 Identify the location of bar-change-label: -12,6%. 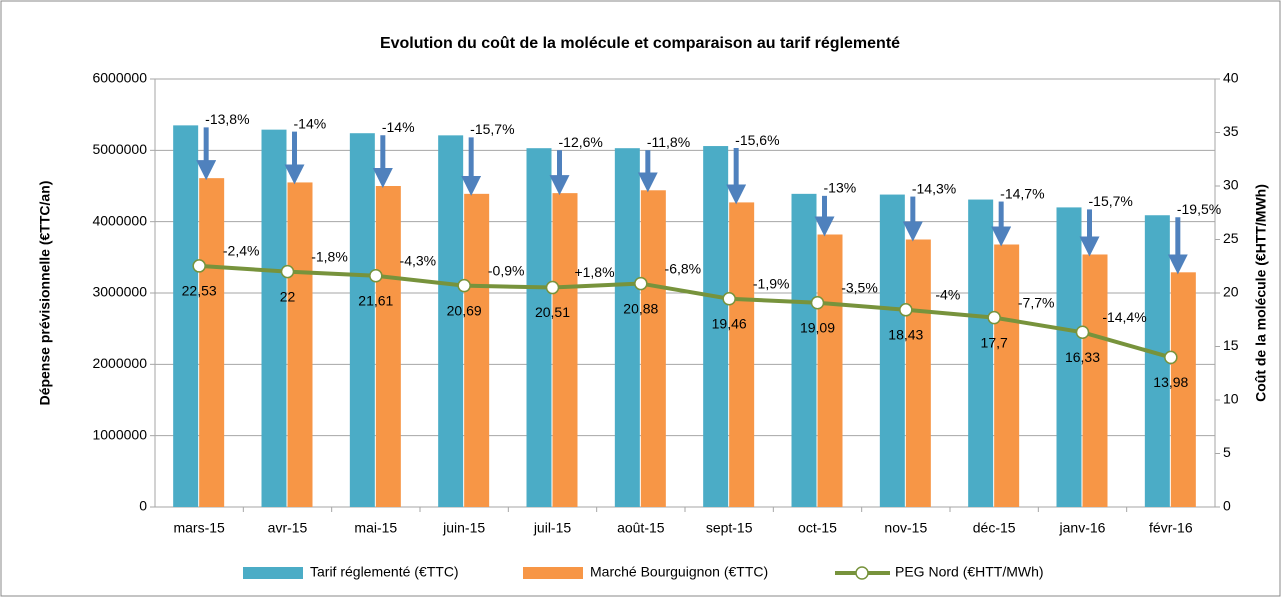
(581, 142).